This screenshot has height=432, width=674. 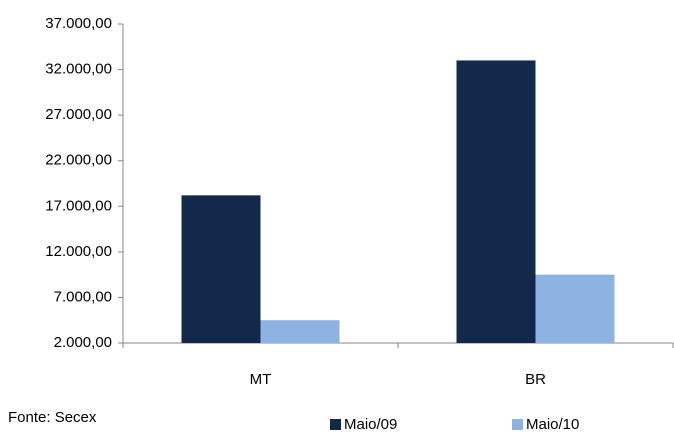 What do you see at coordinates (83, 342) in the screenshot?
I see `y-tick-label: 2.000,00` at bounding box center [83, 342].